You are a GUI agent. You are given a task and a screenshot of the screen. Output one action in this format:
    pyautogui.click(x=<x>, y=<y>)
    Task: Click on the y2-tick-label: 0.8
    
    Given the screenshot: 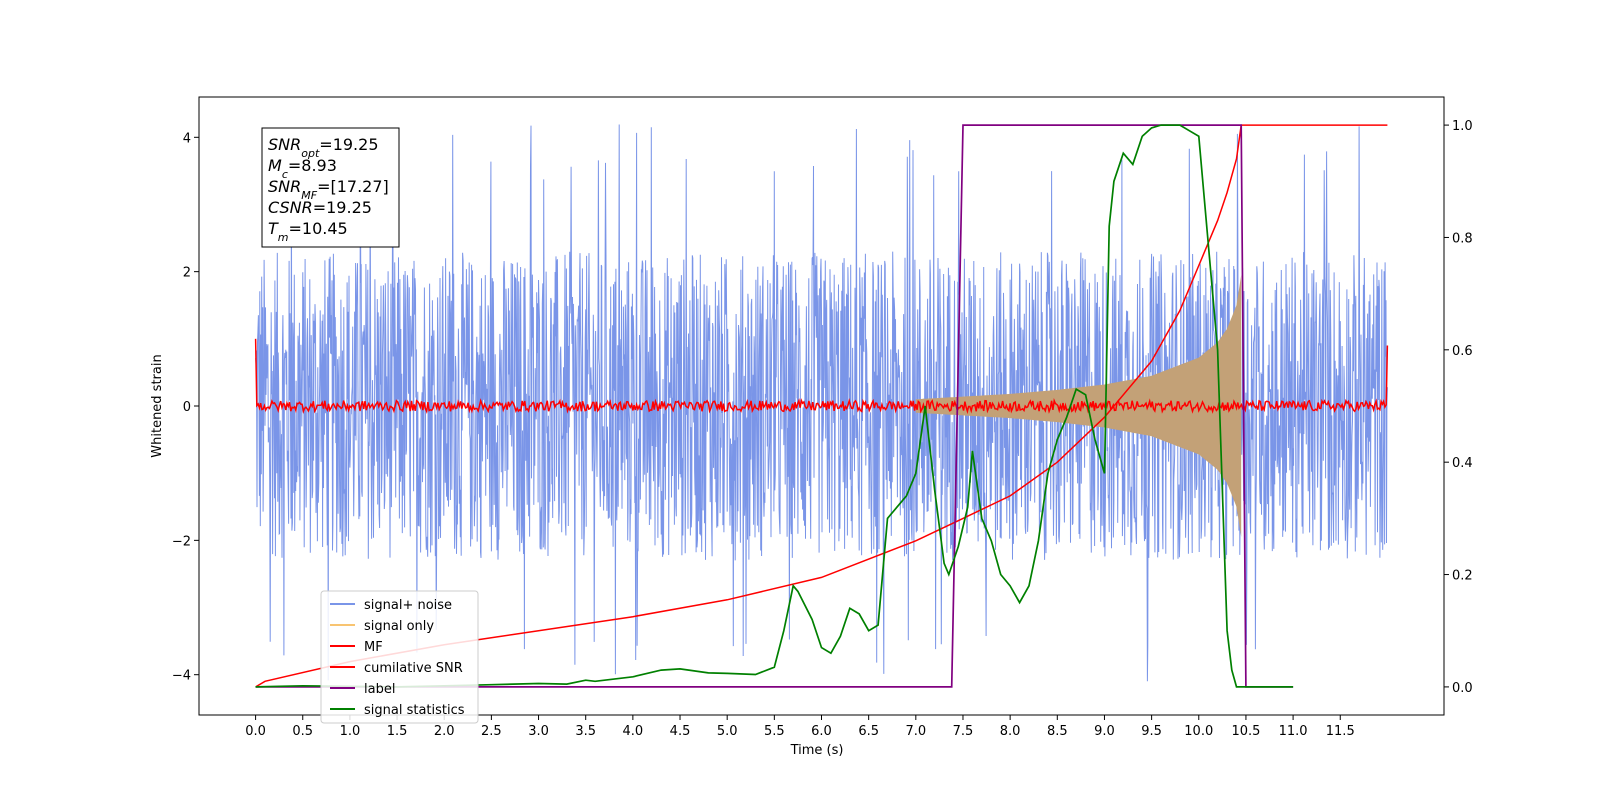 What is the action you would take?
    pyautogui.click(x=1462, y=238)
    